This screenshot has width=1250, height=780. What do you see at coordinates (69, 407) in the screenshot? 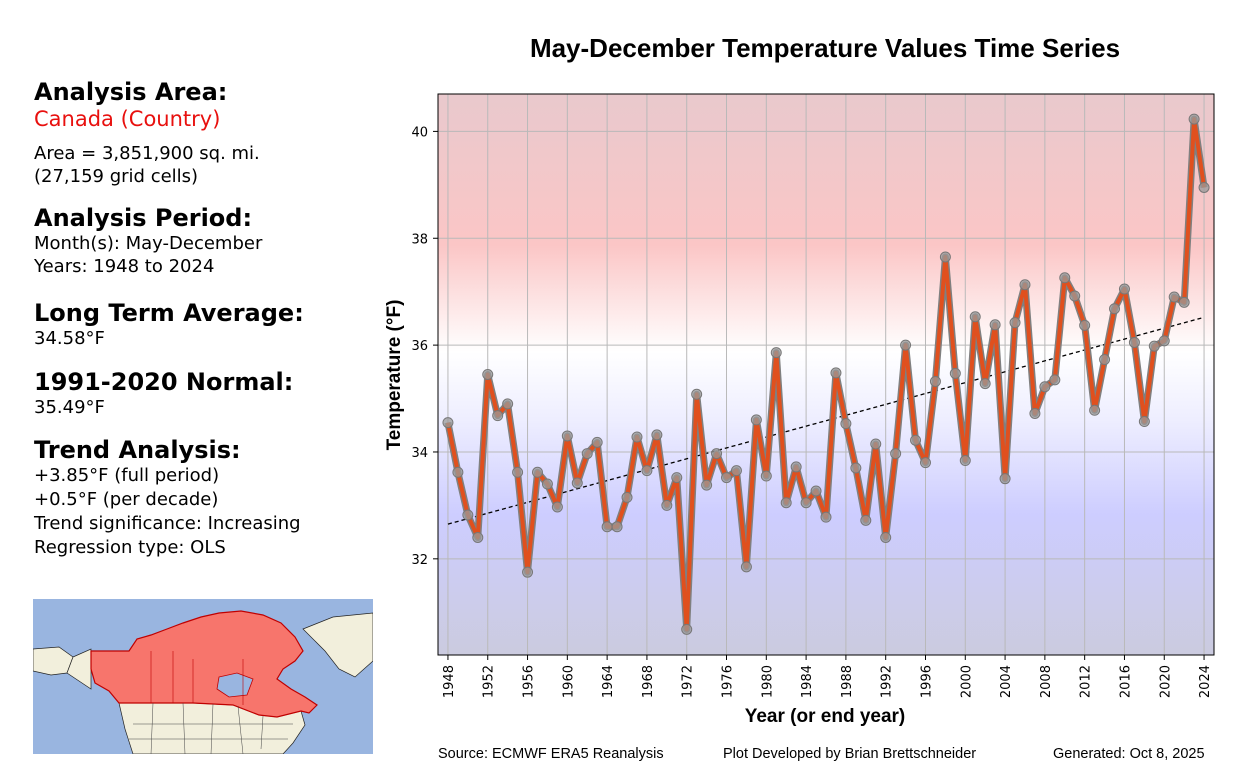
I see `normal-value: 35.49°F` at bounding box center [69, 407].